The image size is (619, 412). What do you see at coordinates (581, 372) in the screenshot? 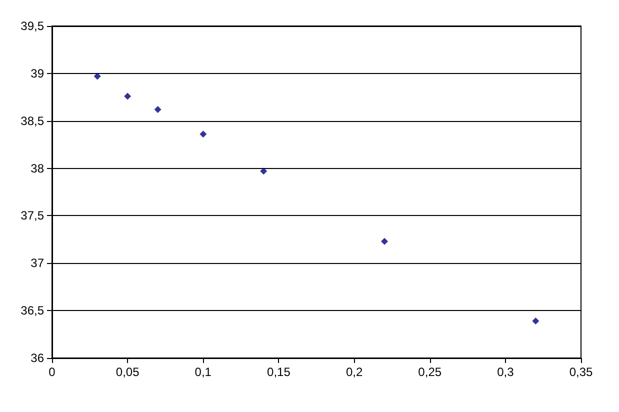
I see `x-tick-label: 0,35` at bounding box center [581, 372].